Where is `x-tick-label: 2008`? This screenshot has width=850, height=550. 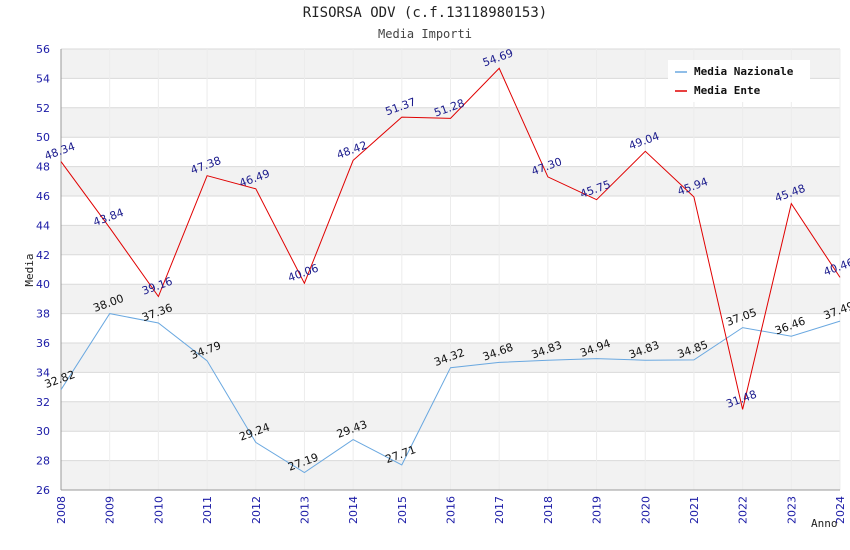
x-tick-label: 2008 is located at coordinates (61, 510).